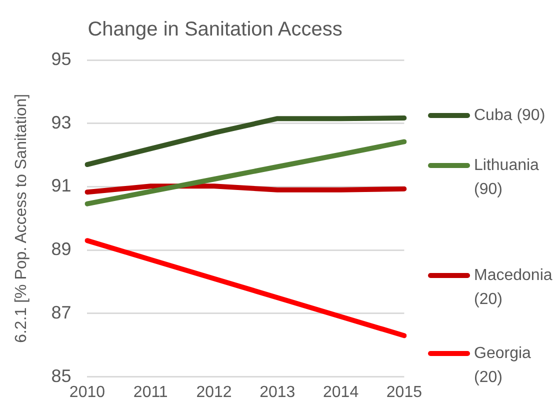 This screenshot has height=416, width=557. Describe the element at coordinates (21, 218) in the screenshot. I see `y-axis-title: 6.2.1 [% Pop. Access to Sanitation]` at that location.